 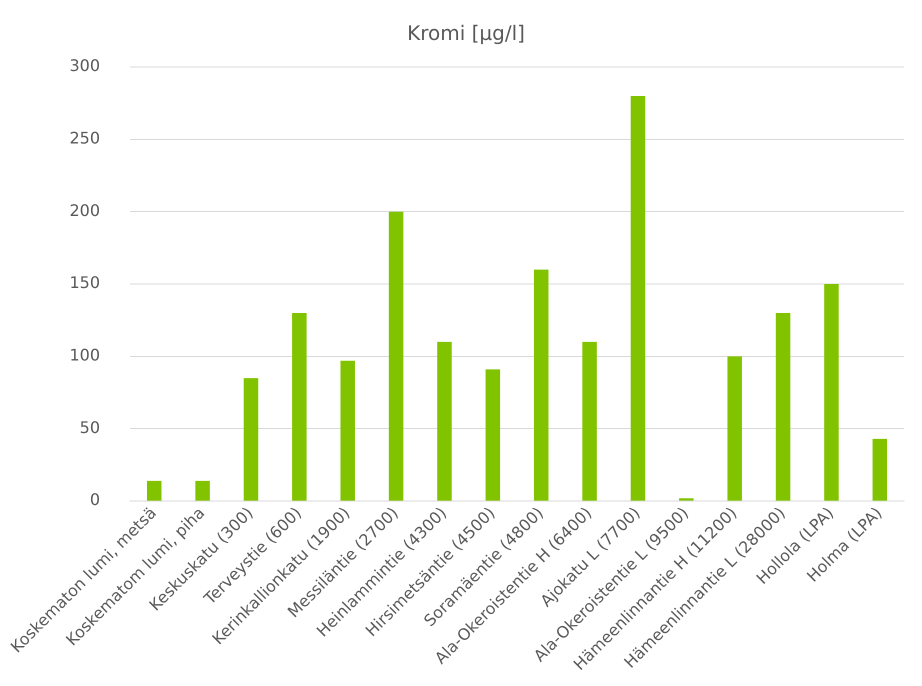 I want to click on y-tick-label: 200, so click(x=84, y=210).